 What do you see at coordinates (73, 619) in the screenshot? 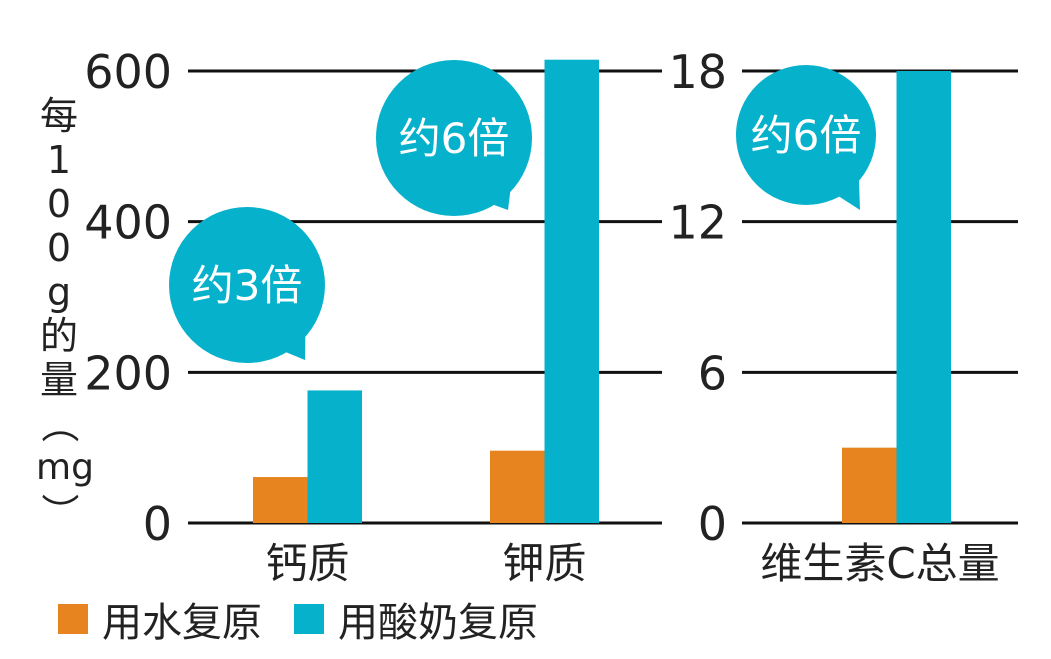
I see `legend-swatch-water` at bounding box center [73, 619].